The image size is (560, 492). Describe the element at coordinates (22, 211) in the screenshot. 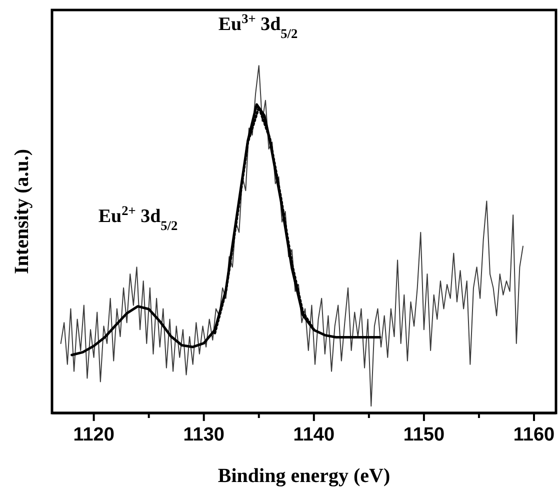

I see `y-axis-title: Intensity (a.u.)` at that location.